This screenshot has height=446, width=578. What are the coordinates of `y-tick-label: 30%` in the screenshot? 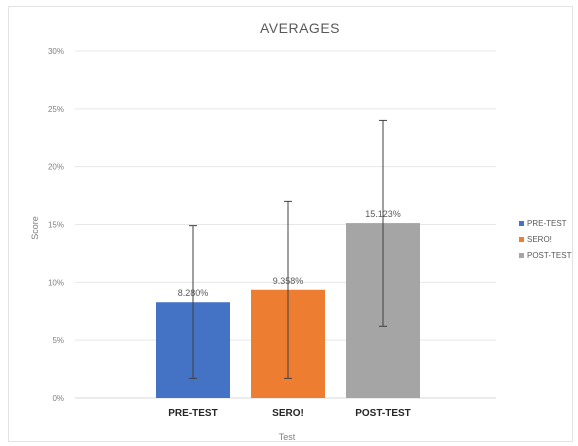 It's located at (56, 51).